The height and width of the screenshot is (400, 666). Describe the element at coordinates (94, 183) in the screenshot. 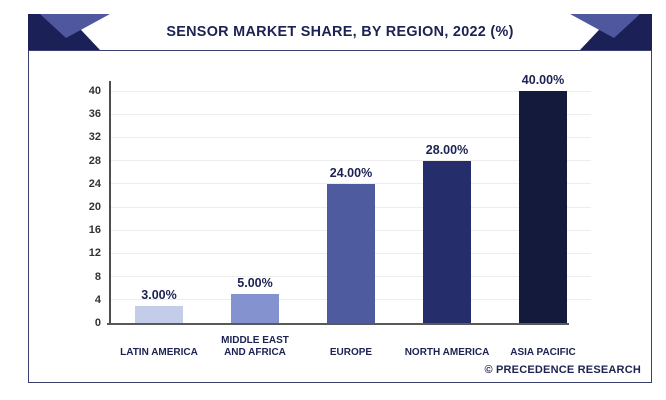

I see `y-axis-tick-label: 24` at that location.